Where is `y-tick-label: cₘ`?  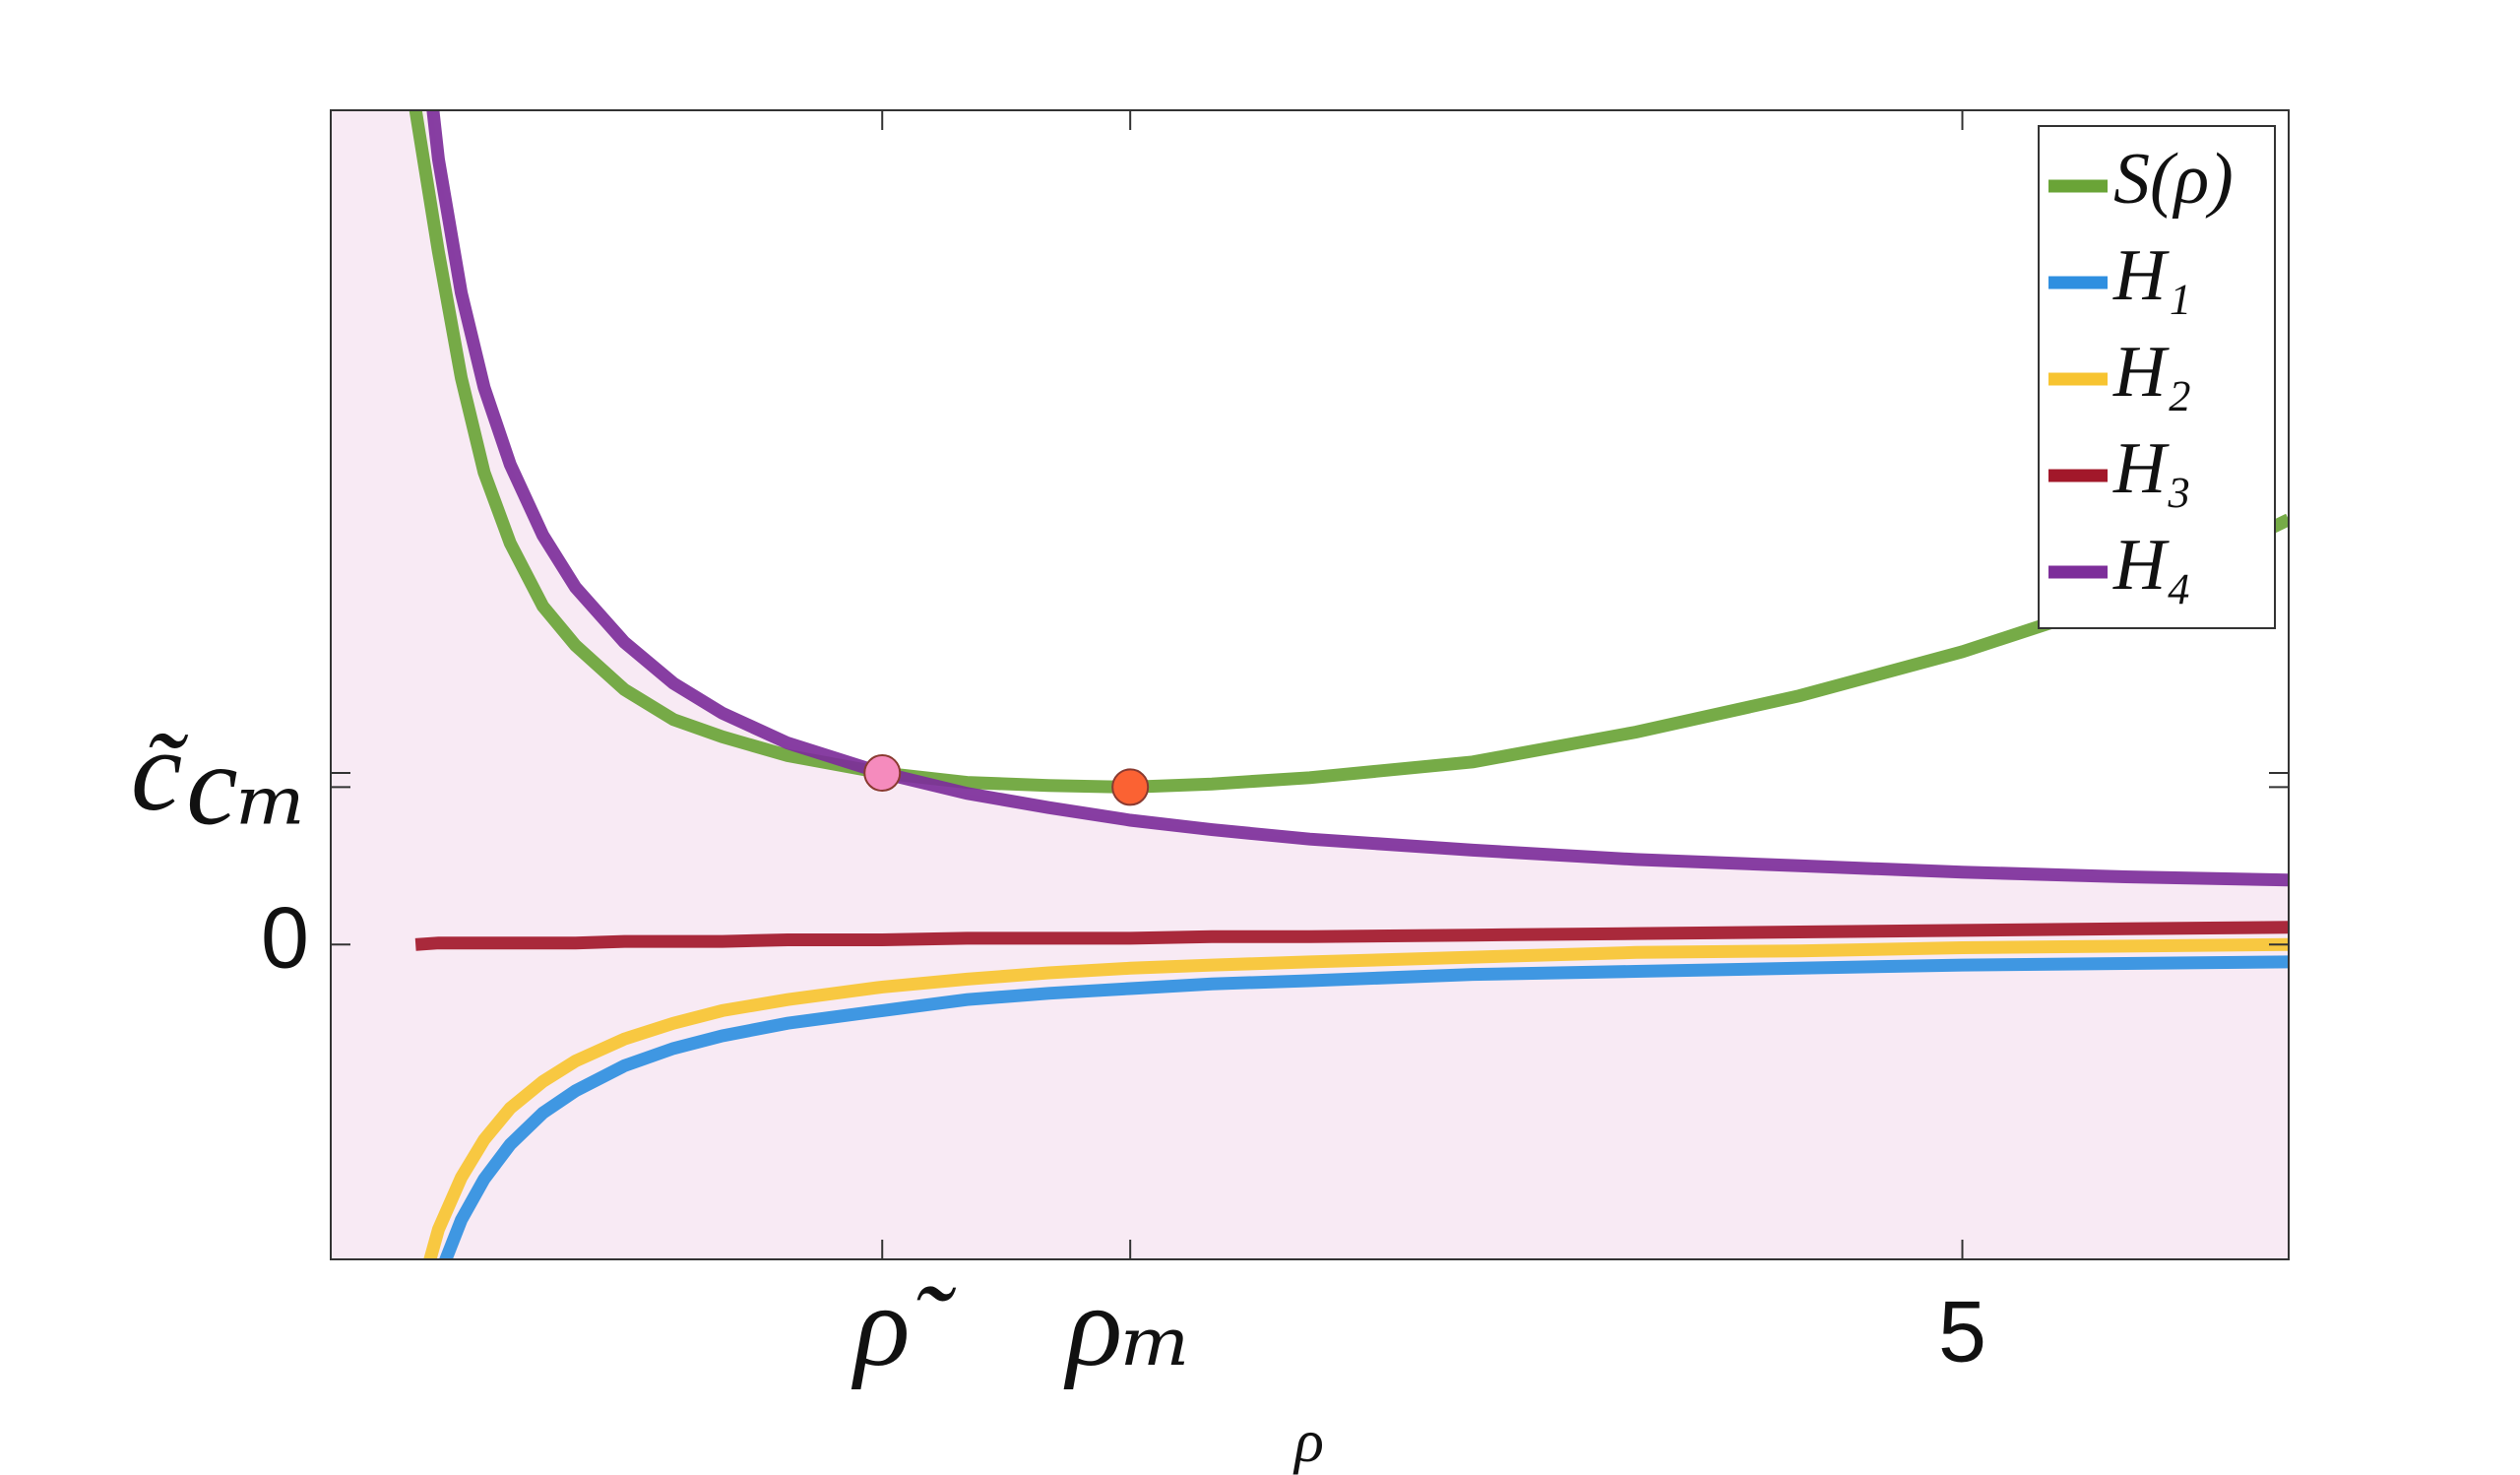
y-tick-label: cₘ is located at coordinates (247, 784).